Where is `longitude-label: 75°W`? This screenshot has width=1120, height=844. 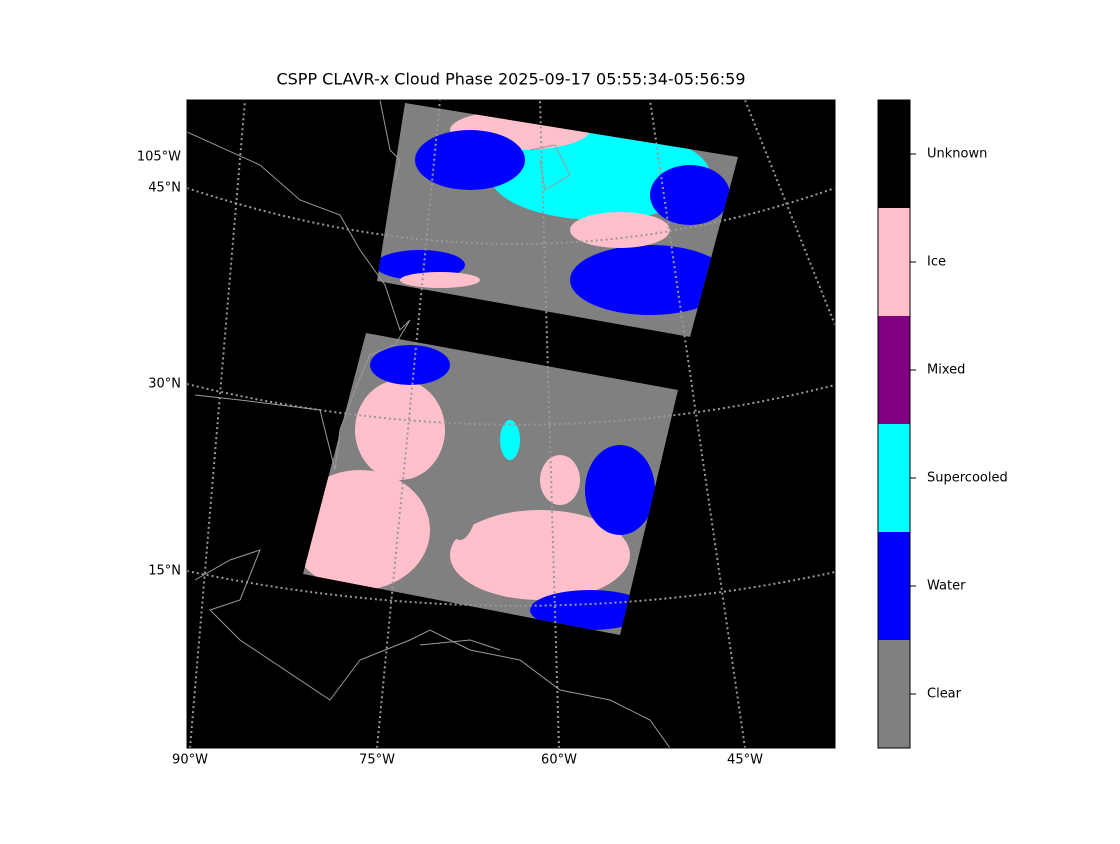
longitude-label: 75°W is located at coordinates (377, 760).